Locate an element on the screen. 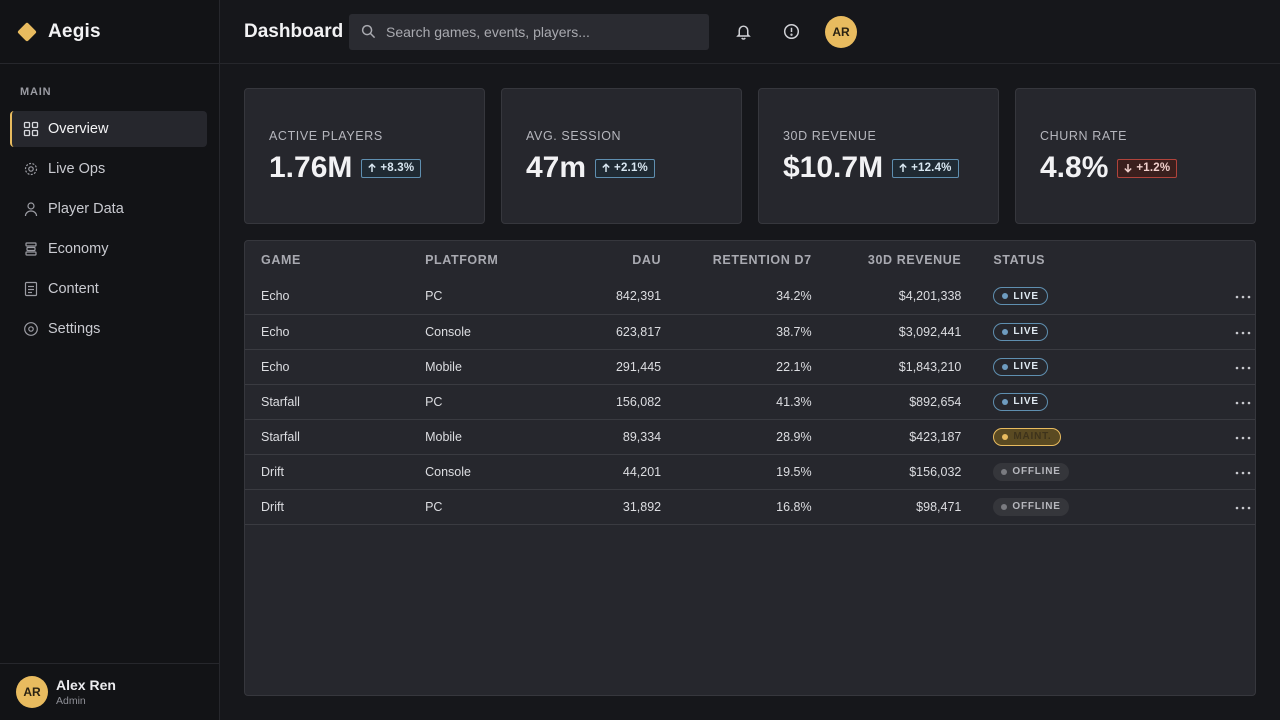  cell-dau: 842,391 is located at coordinates (618, 297).